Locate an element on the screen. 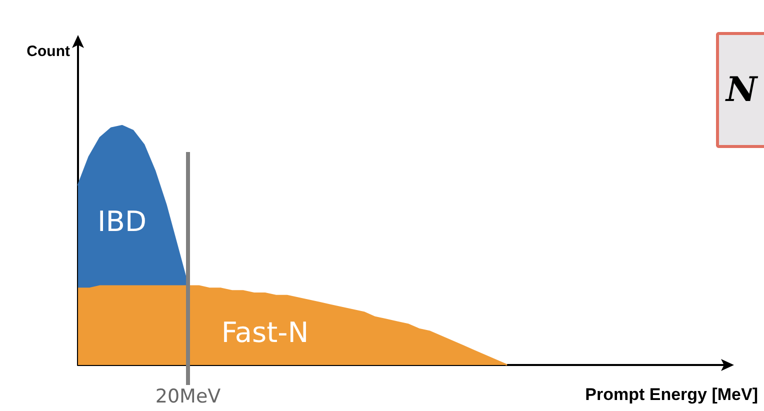 This screenshot has height=411, width=764. text: 20MeV is located at coordinates (188, 397).